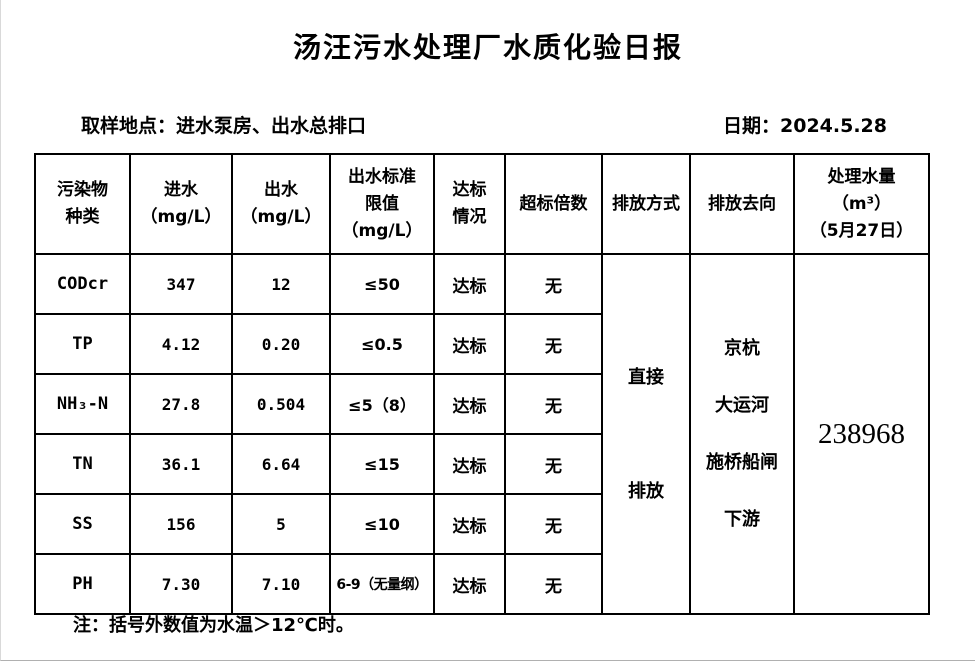  Describe the element at coordinates (646, 204) in the screenshot. I see `col-header-method: 排放方式` at that location.